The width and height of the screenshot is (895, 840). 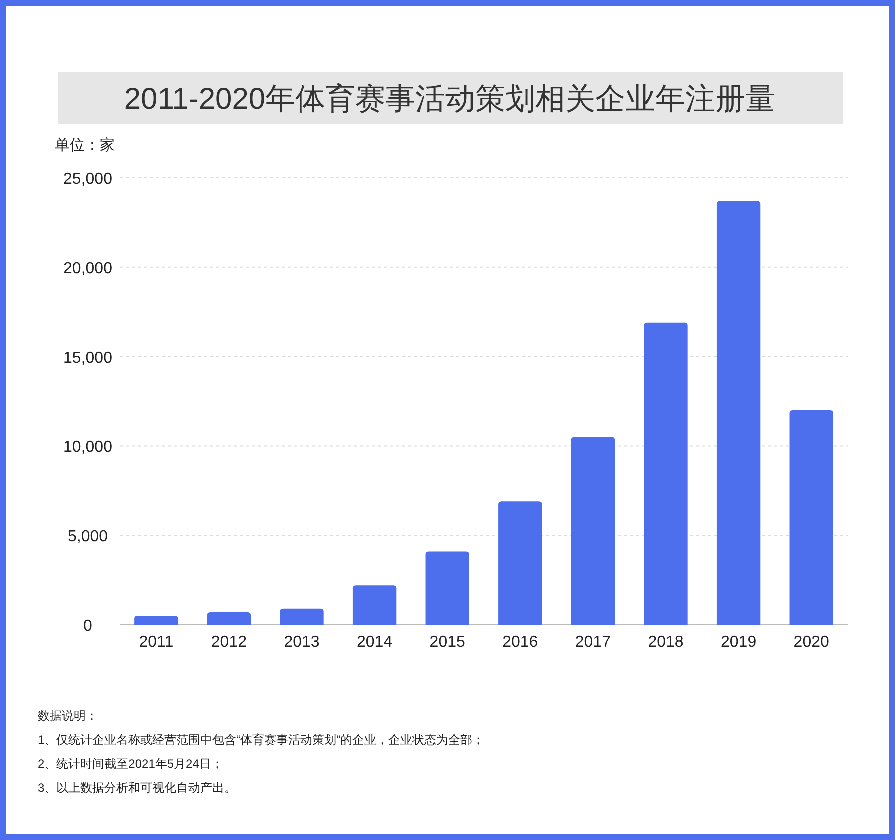 What do you see at coordinates (156, 642) in the screenshot?
I see `x-tick-label: 2011` at bounding box center [156, 642].